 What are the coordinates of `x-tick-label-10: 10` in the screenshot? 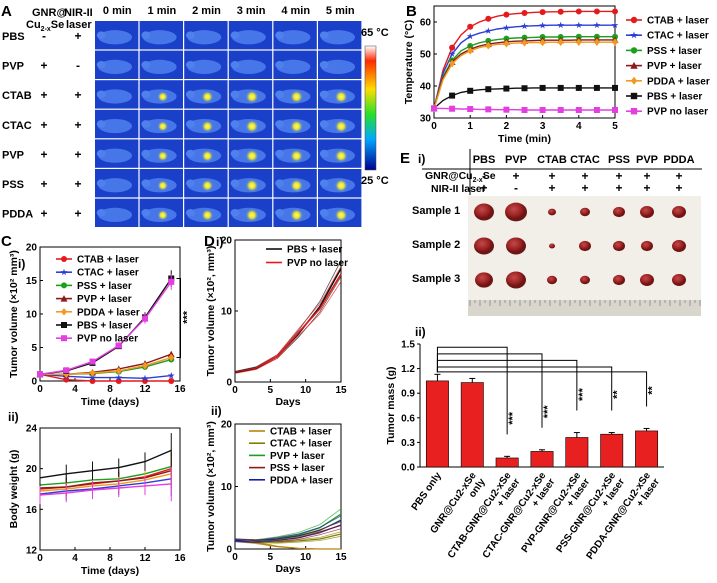 It's located at (306, 390).